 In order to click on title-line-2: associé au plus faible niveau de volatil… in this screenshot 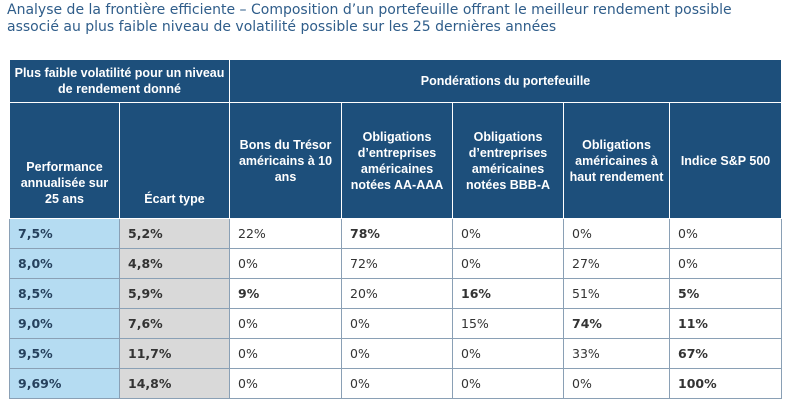, I will do `click(282, 27)`.